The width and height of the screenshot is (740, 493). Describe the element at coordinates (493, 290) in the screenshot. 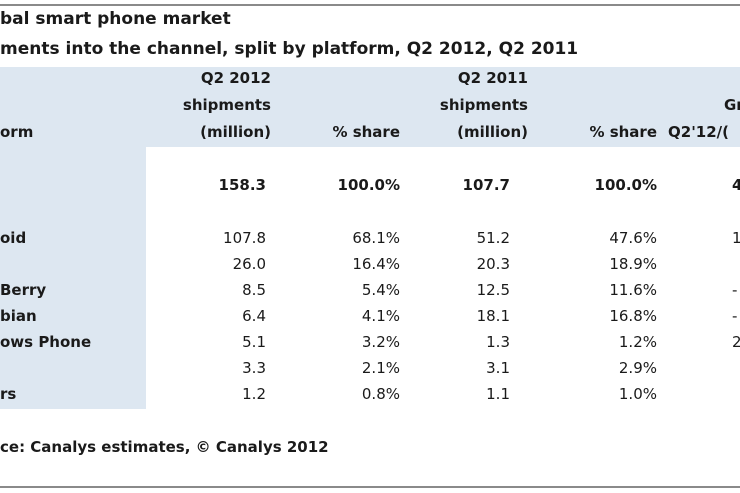

I see `cell: 12.5` at that location.